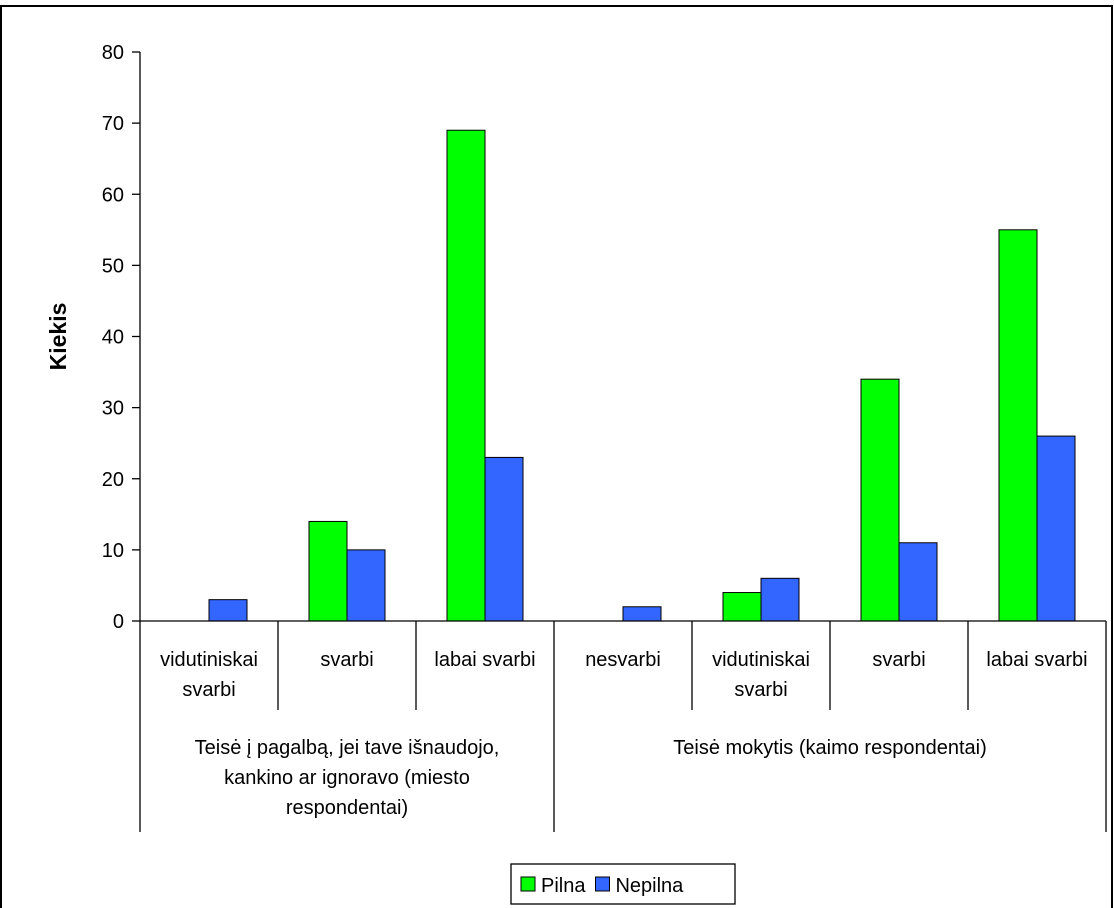 This screenshot has height=908, width=1114. Describe the element at coordinates (829, 748) in the screenshot. I see `group-label: Teisė mokytis (kaimo respondentai)` at that location.